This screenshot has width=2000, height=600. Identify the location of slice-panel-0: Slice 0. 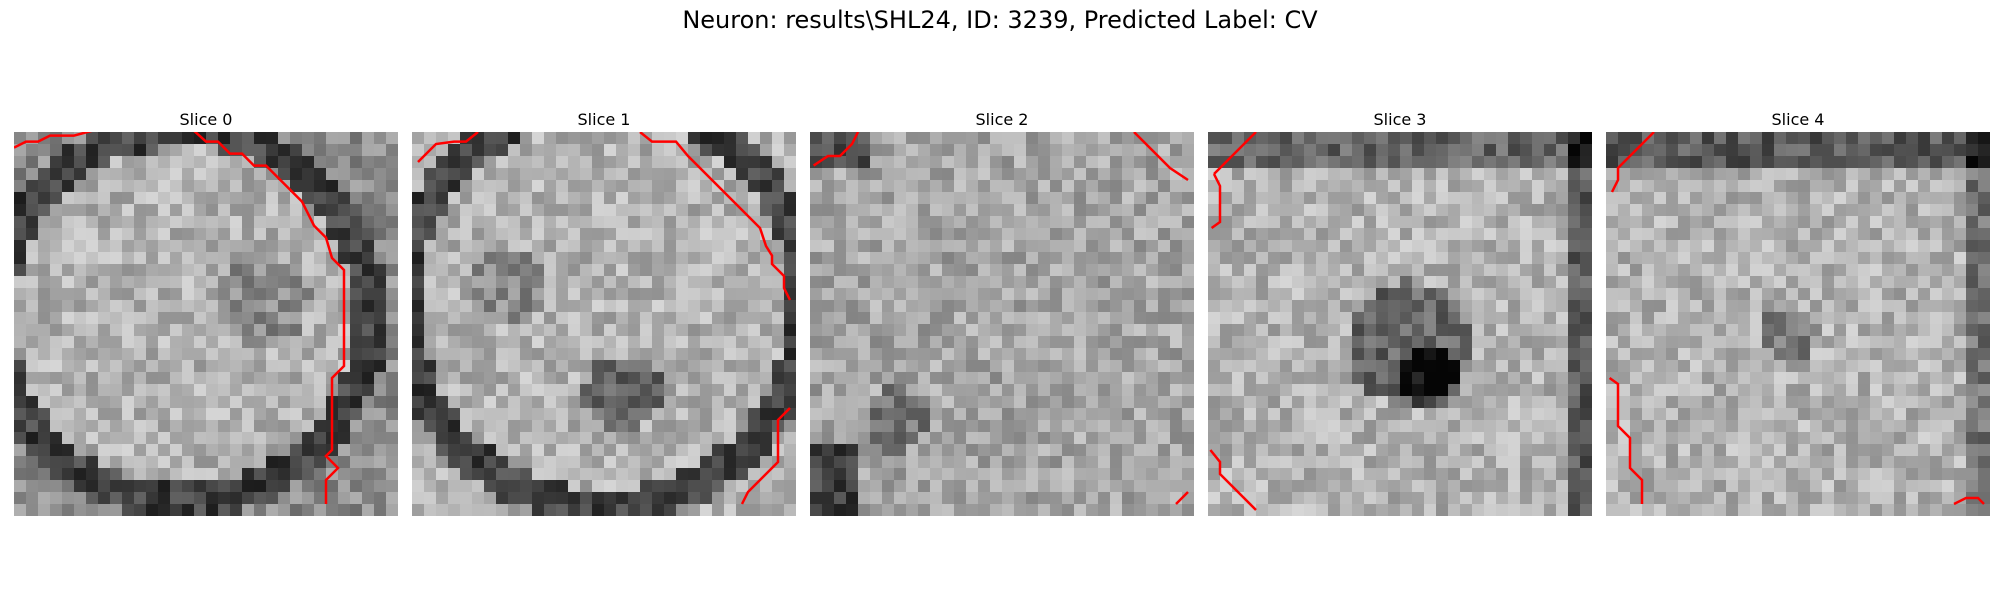
(206, 312).